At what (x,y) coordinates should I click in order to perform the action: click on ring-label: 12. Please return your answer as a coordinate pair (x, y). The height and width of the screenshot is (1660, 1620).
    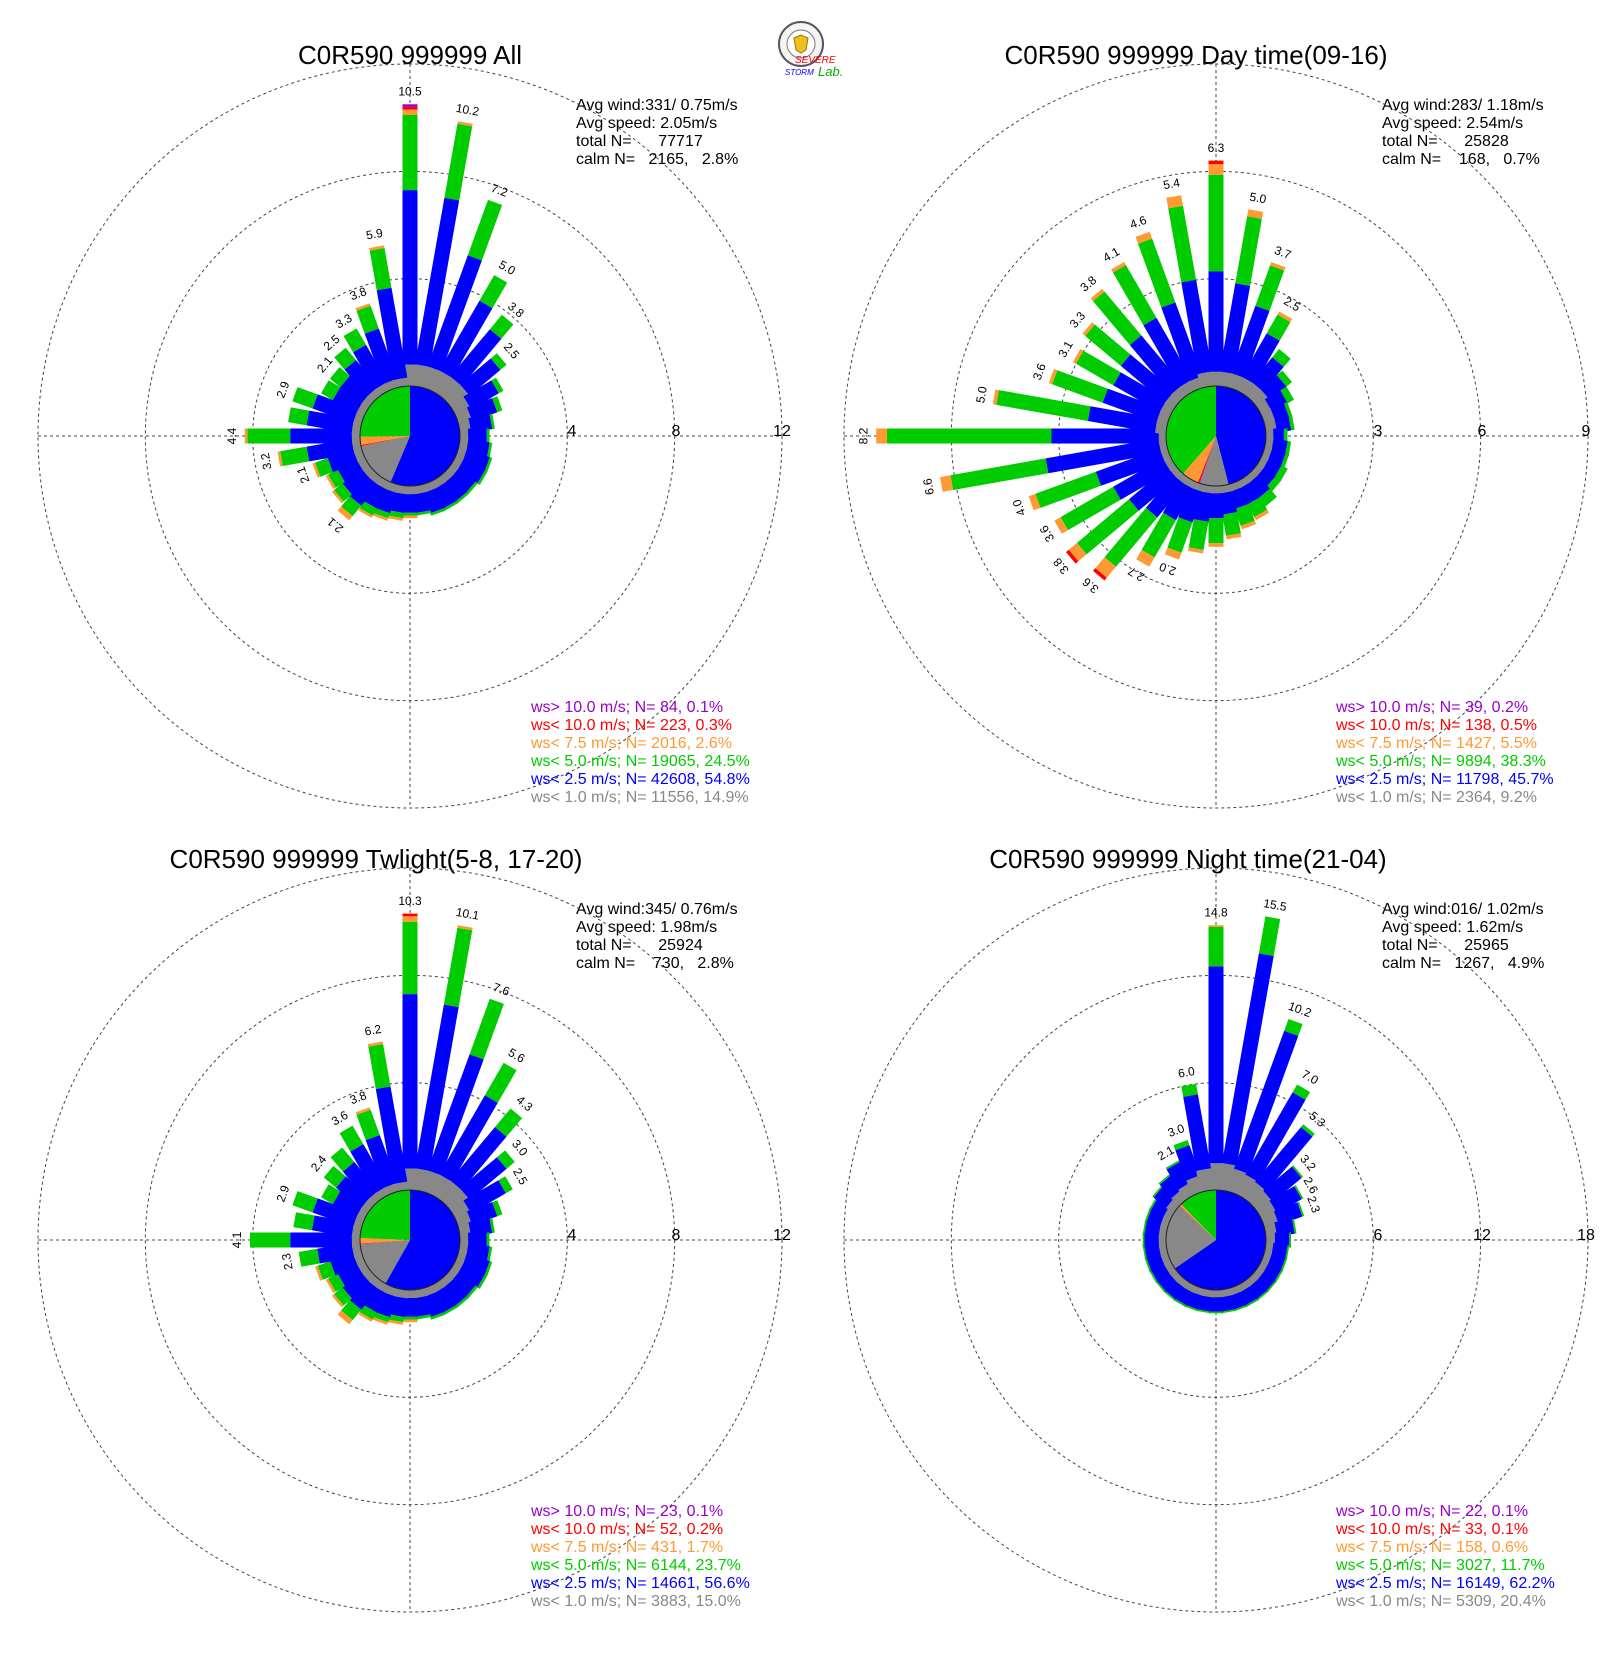
    Looking at the image, I should click on (782, 431).